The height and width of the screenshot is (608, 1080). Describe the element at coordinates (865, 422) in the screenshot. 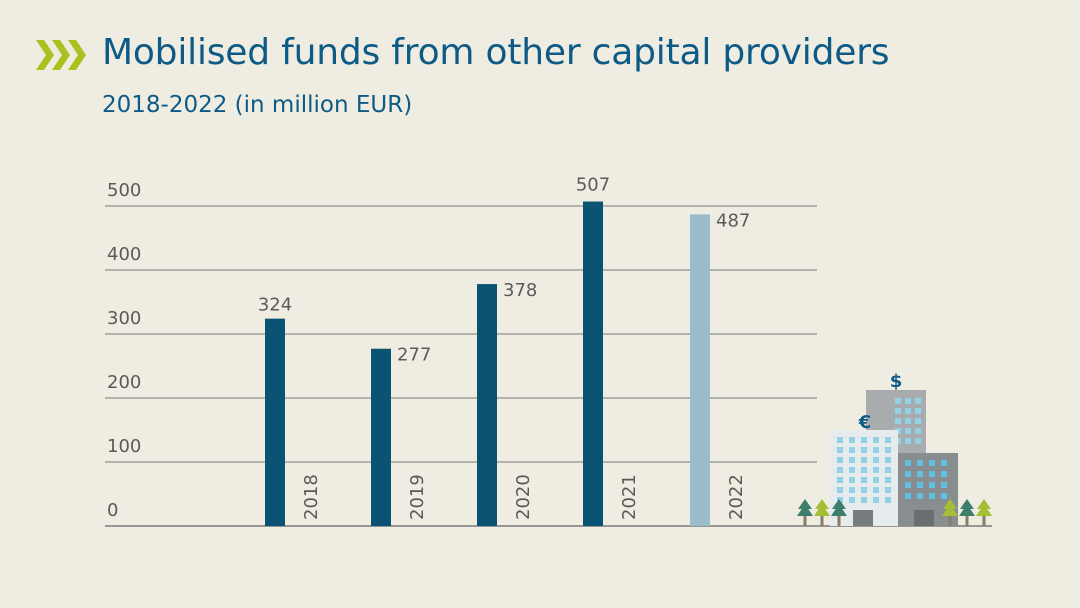

I see `euro-icon: €` at that location.